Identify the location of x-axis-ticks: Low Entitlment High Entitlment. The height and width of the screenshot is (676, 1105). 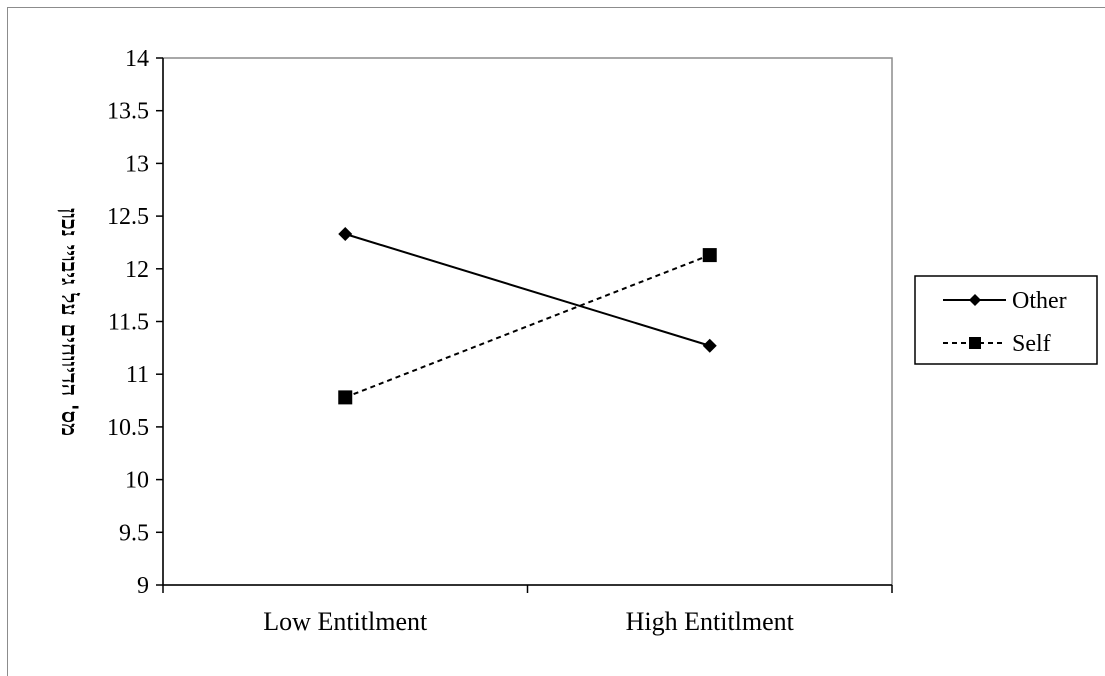
(527, 610).